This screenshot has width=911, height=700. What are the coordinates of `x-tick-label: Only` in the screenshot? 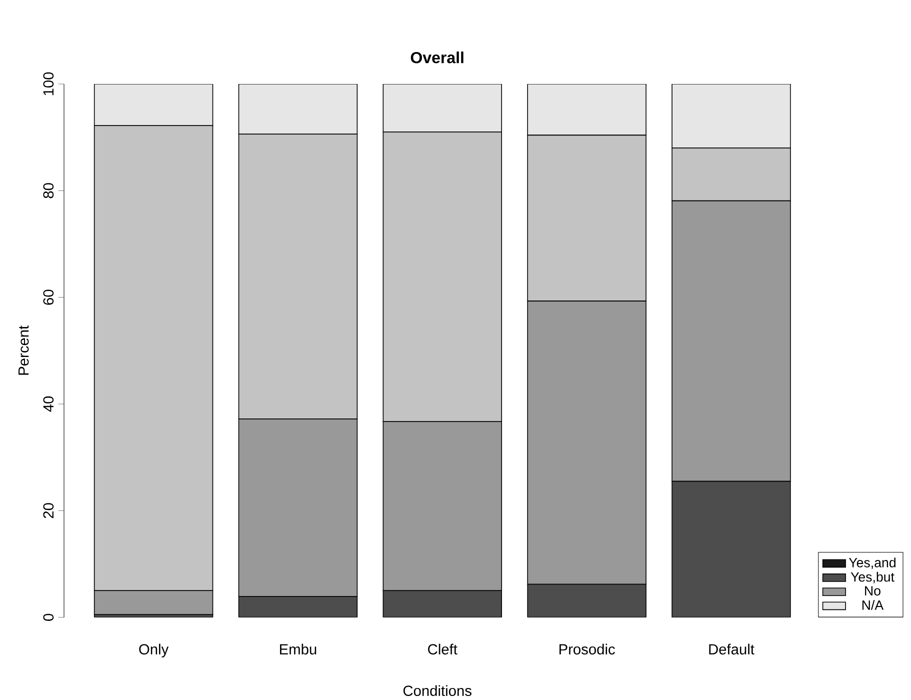 It's located at (154, 651).